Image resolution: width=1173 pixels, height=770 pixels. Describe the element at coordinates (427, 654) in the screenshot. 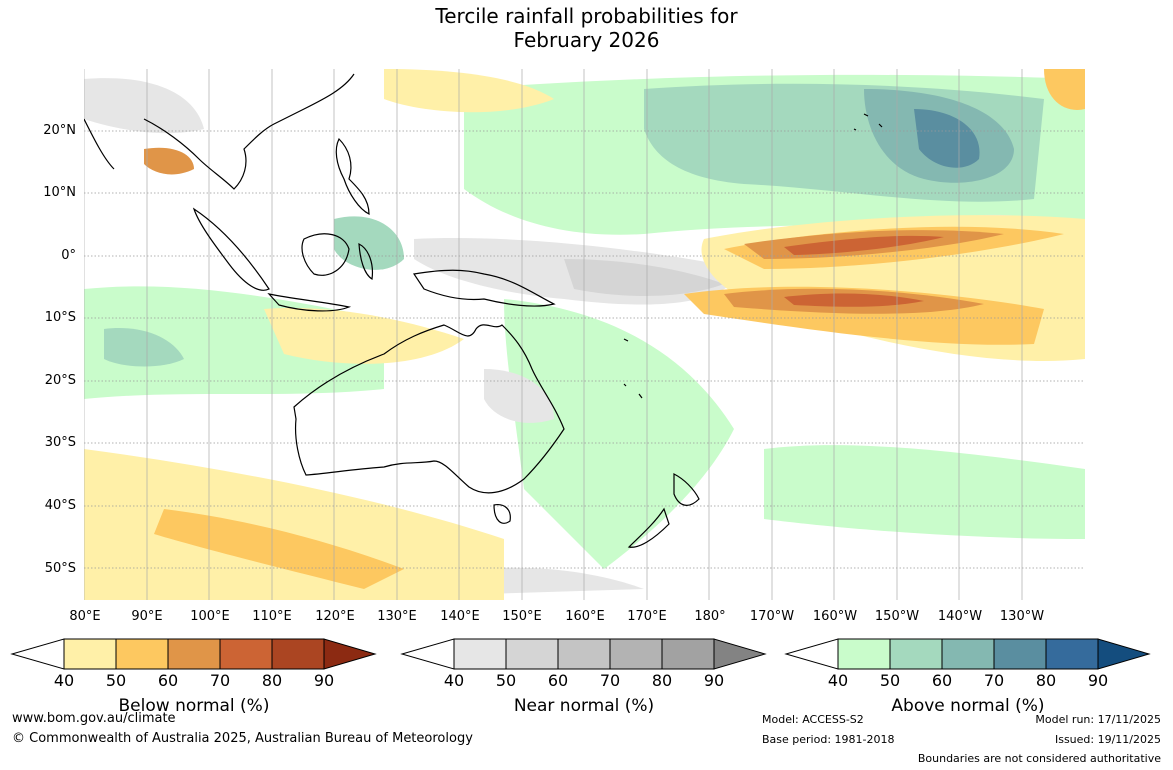

I see `colorbar-near-arrow-left` at that location.